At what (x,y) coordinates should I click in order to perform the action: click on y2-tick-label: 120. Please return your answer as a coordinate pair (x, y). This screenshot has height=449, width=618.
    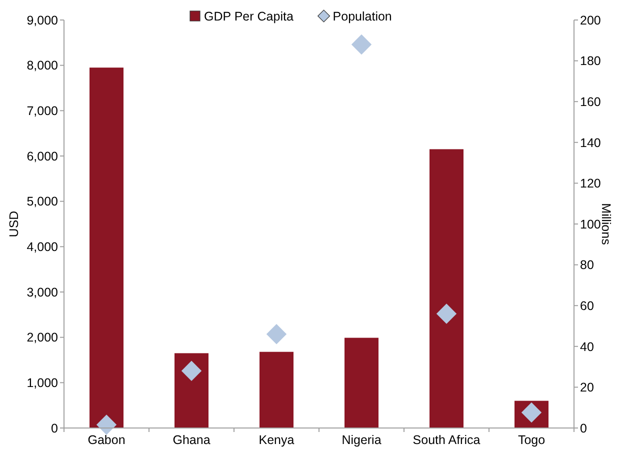
    Looking at the image, I should click on (590, 183).